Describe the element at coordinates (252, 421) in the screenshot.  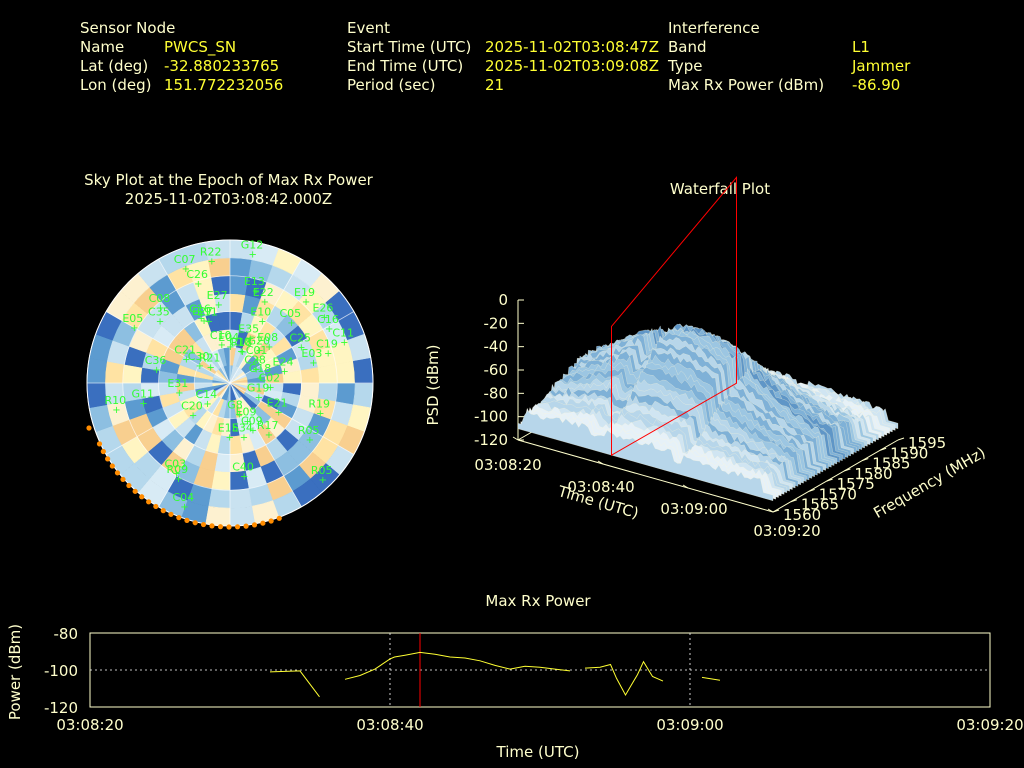
I see `satellite-label: C09` at that location.